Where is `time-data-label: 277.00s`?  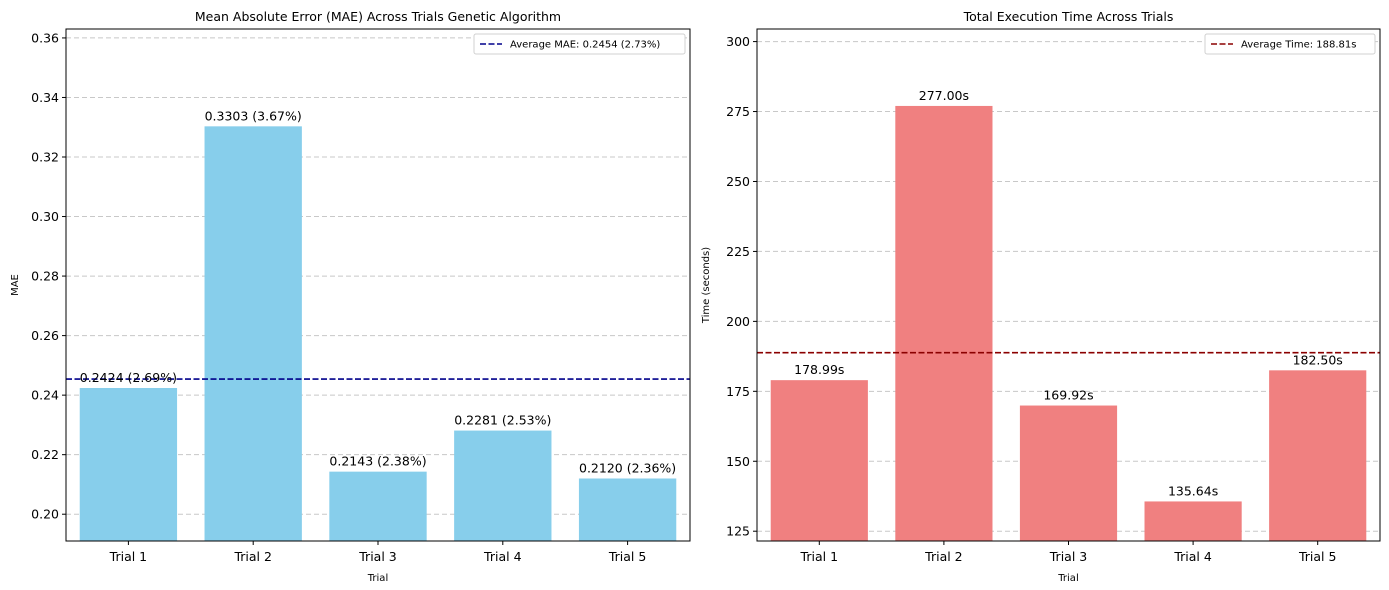 time-data-label: 277.00s is located at coordinates (944, 95).